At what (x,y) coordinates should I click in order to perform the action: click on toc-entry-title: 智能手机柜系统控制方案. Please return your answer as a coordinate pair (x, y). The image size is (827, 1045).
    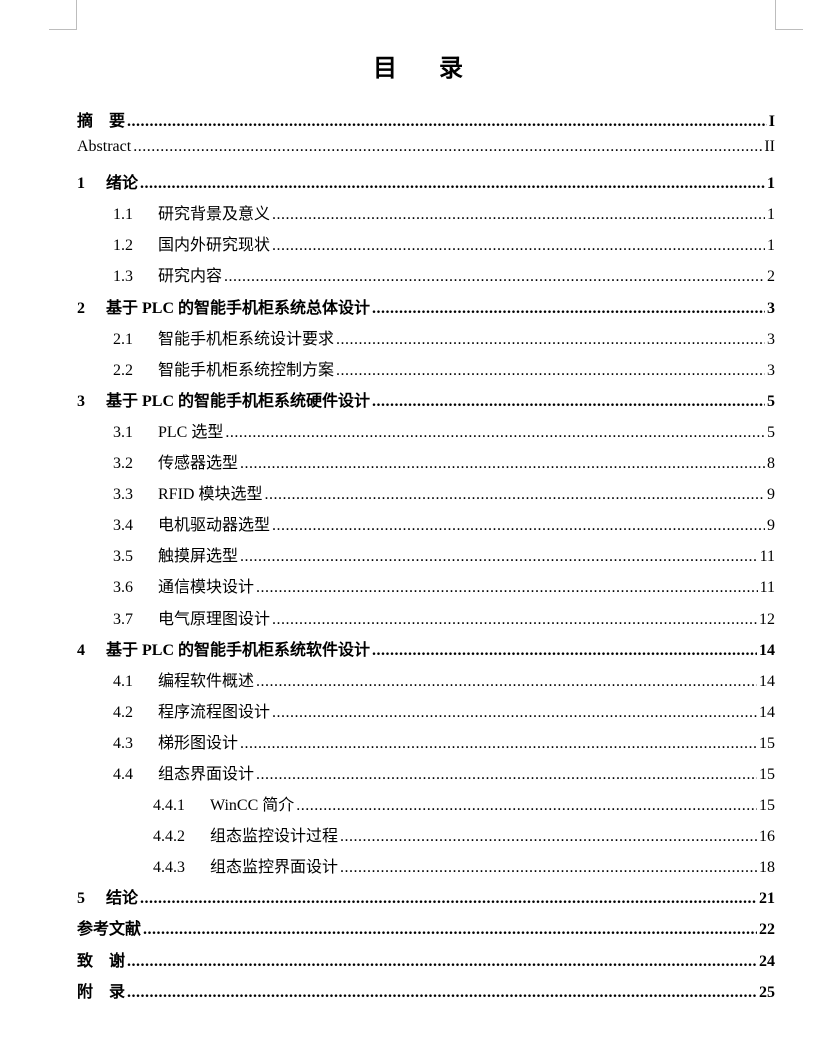
    Looking at the image, I should click on (246, 370).